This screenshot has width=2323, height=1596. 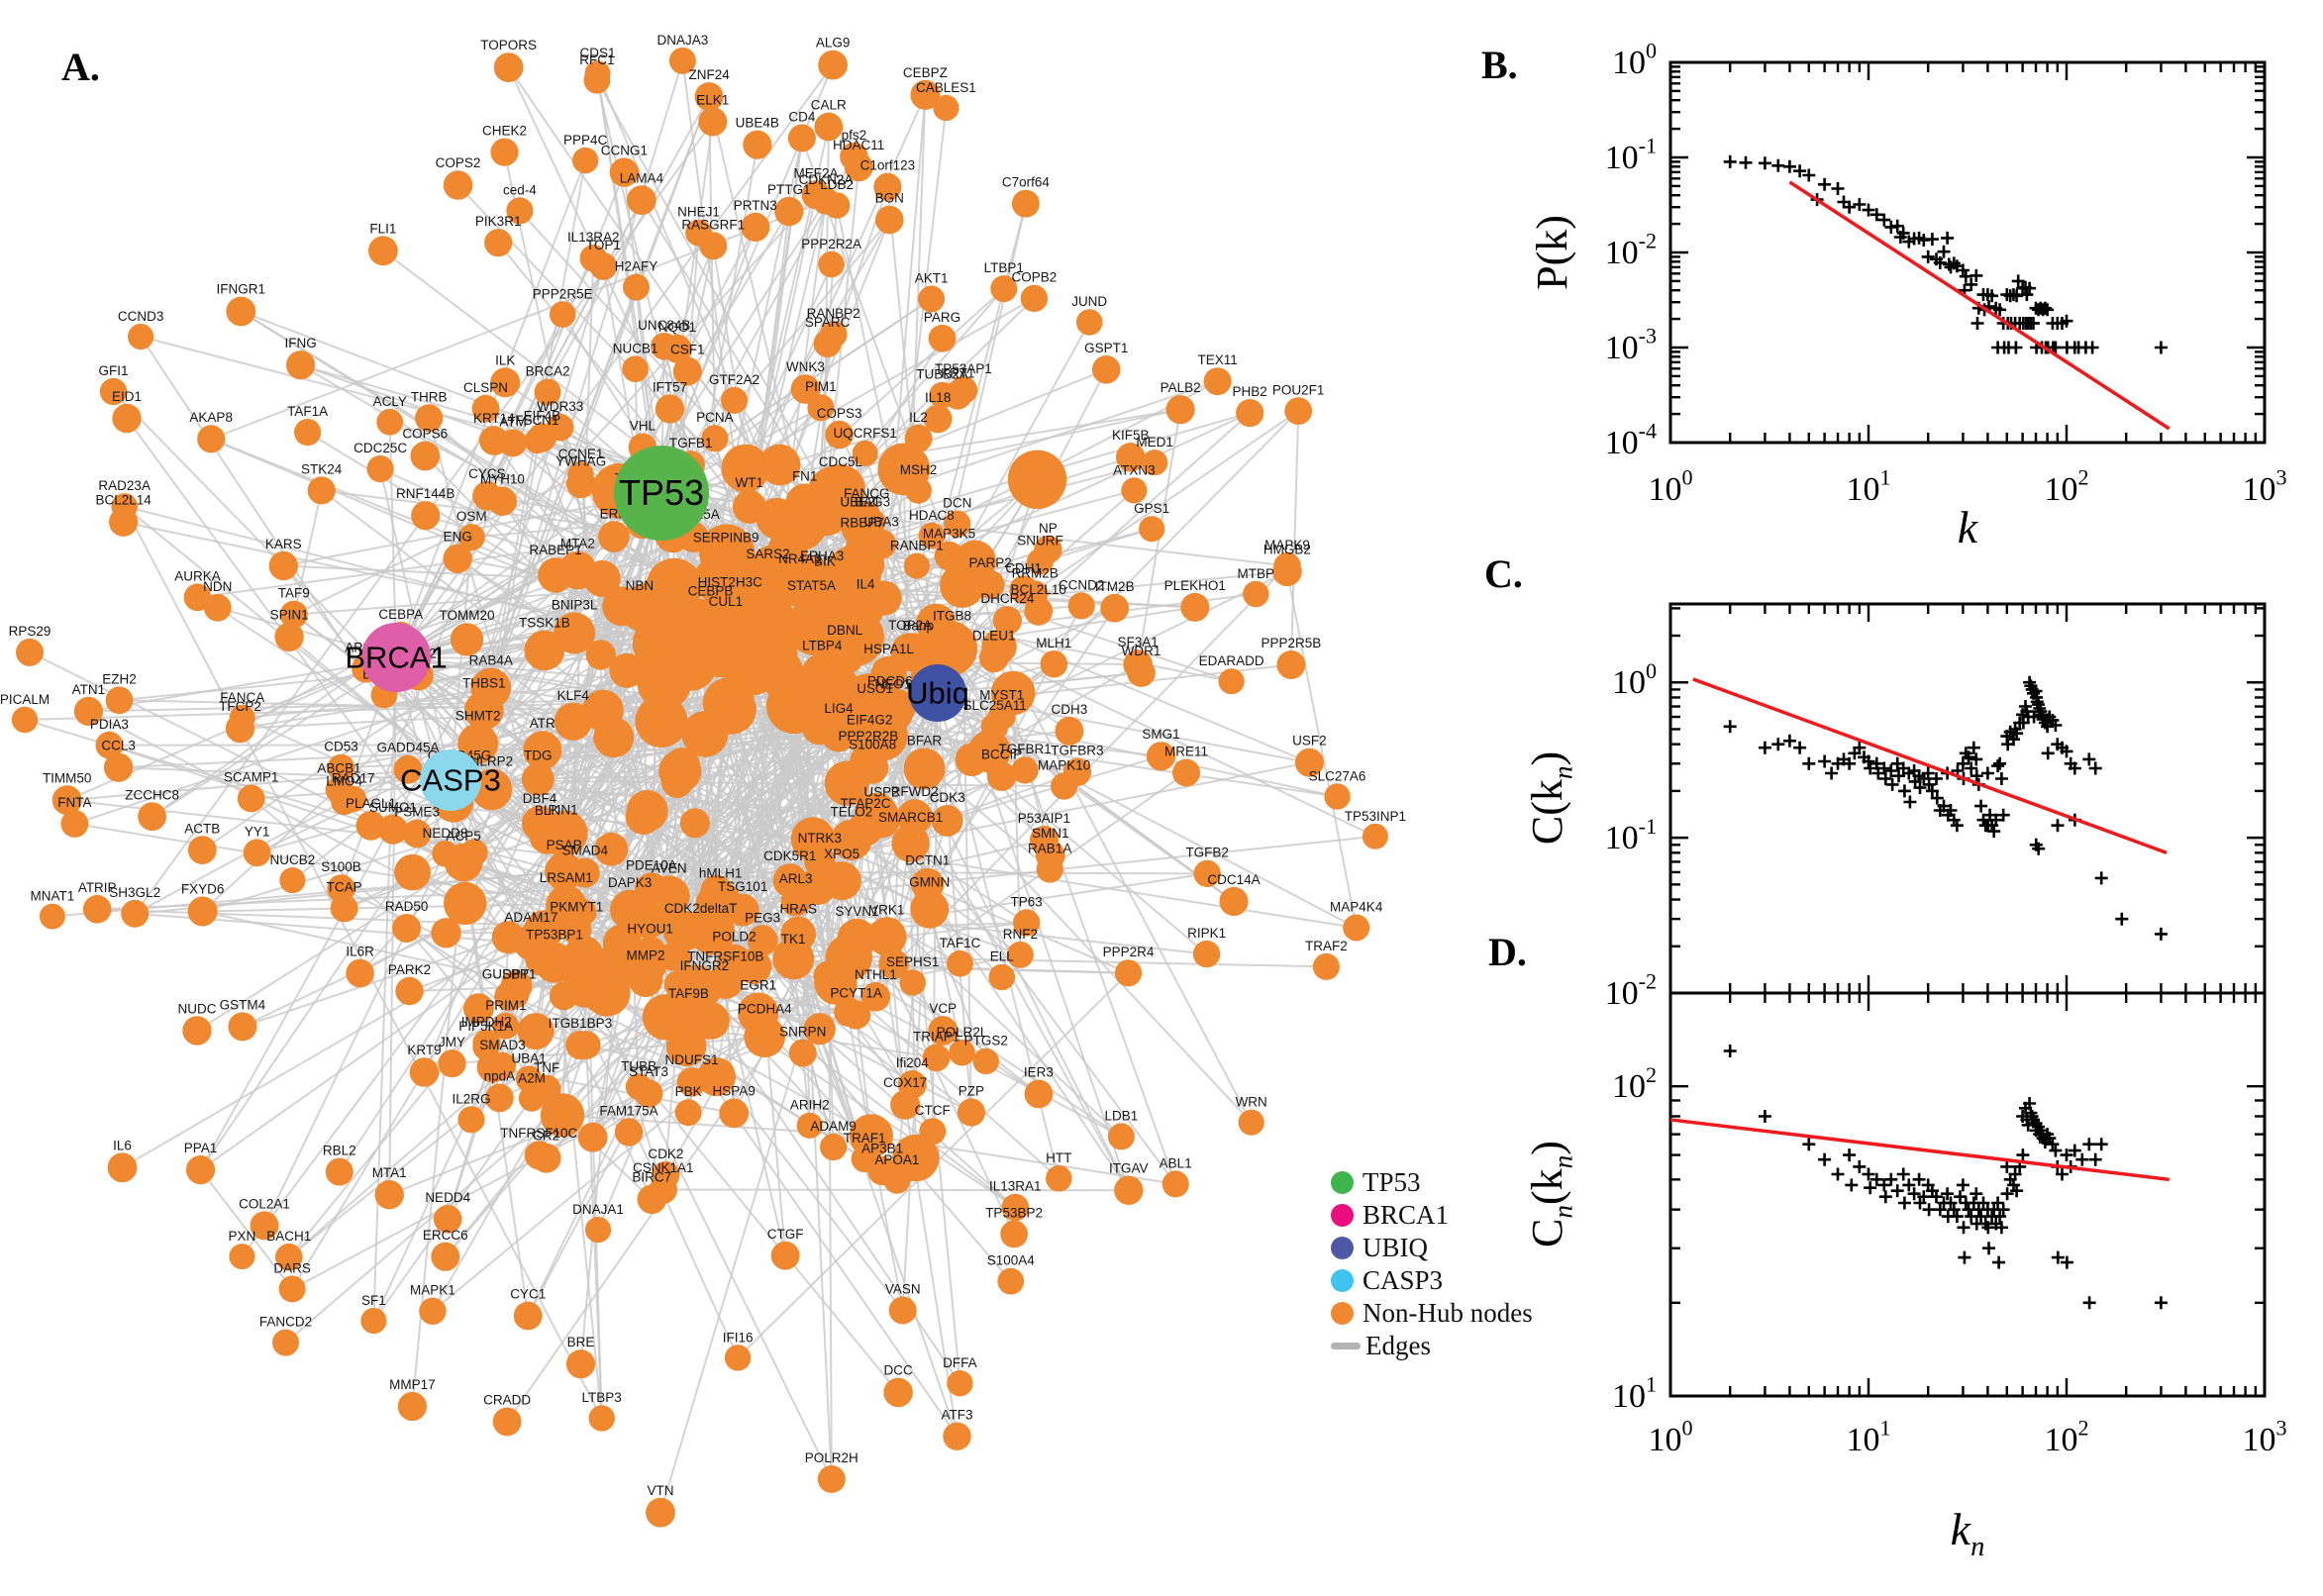 What do you see at coordinates (1432, 1346) in the screenshot?
I see `legend-item-edges: Edges` at bounding box center [1432, 1346].